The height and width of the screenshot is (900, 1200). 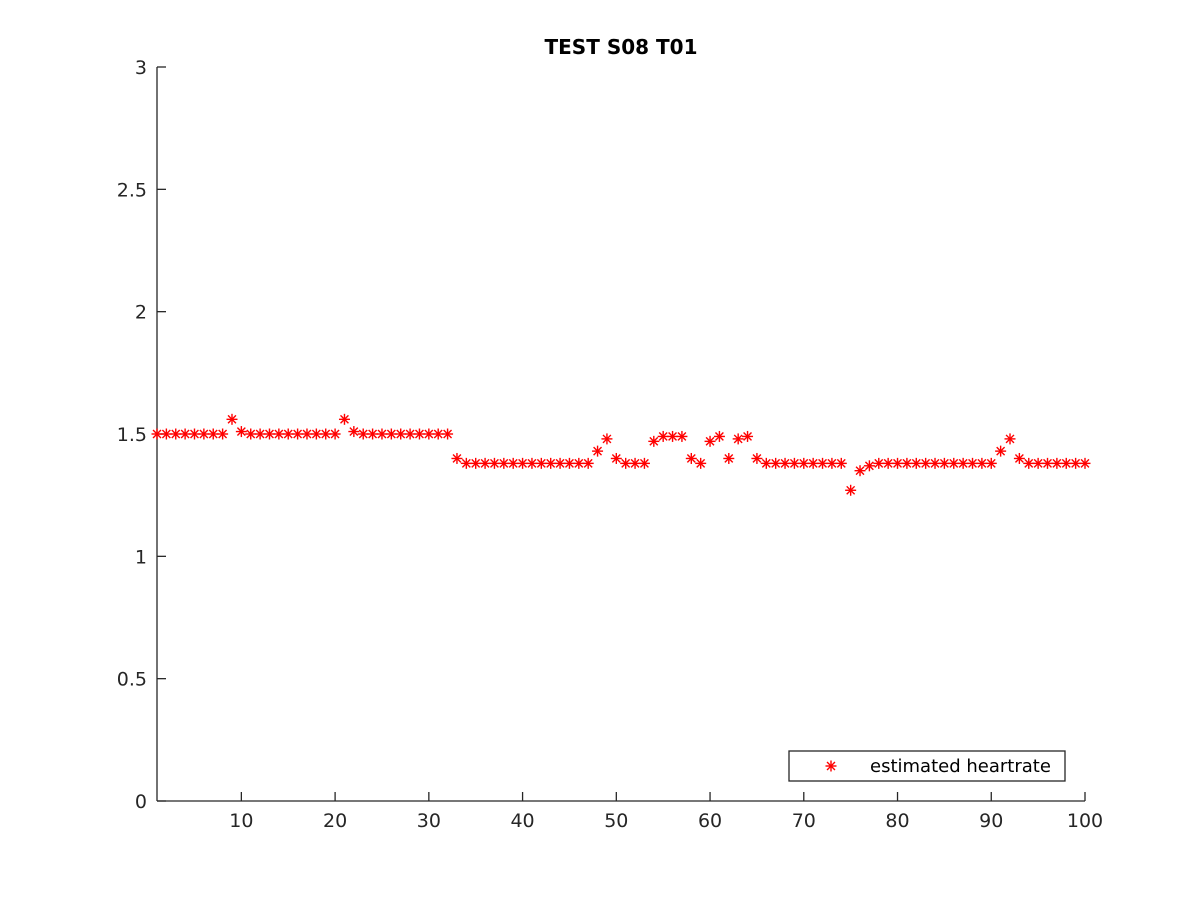 I want to click on x-tick-label: 40, so click(x=522, y=821).